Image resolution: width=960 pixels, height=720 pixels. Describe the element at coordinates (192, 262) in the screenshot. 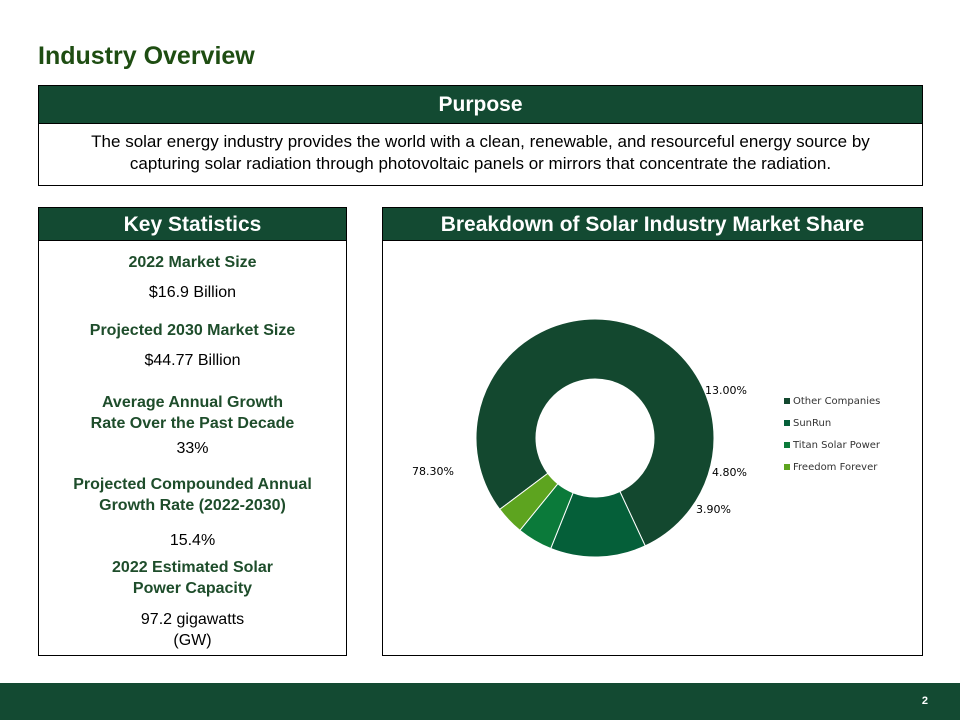

I see `stat-label-market-size: 2022 Market Size` at that location.